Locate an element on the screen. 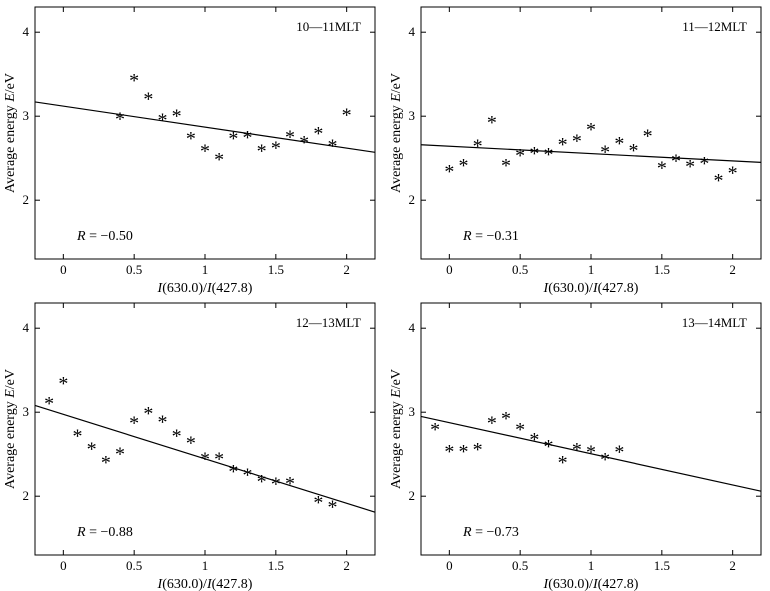 This screenshot has height=591, width=770. correlation-label: R = −0.31 is located at coordinates (490, 236).